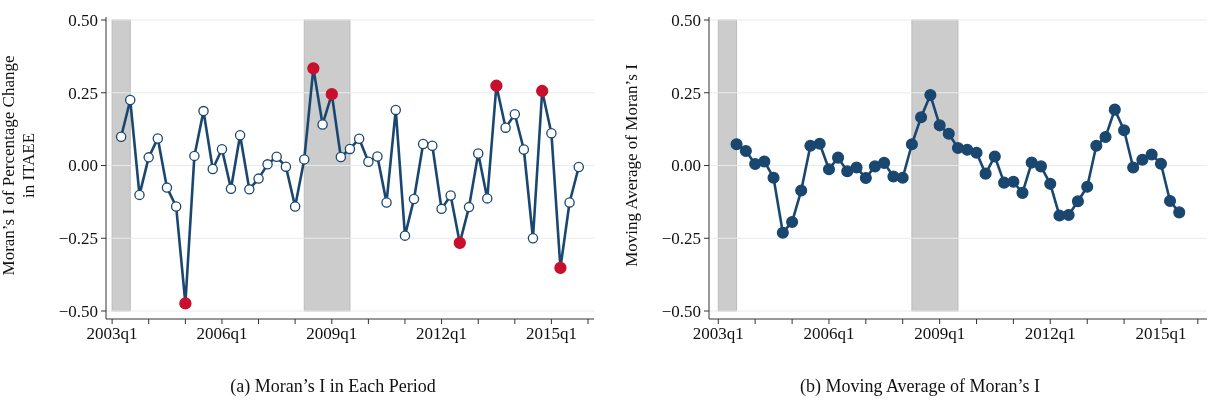 The width and height of the screenshot is (1211, 405). What do you see at coordinates (631, 165) in the screenshot?
I see `y-axis-title: Moving Average of Moran’s I` at bounding box center [631, 165].